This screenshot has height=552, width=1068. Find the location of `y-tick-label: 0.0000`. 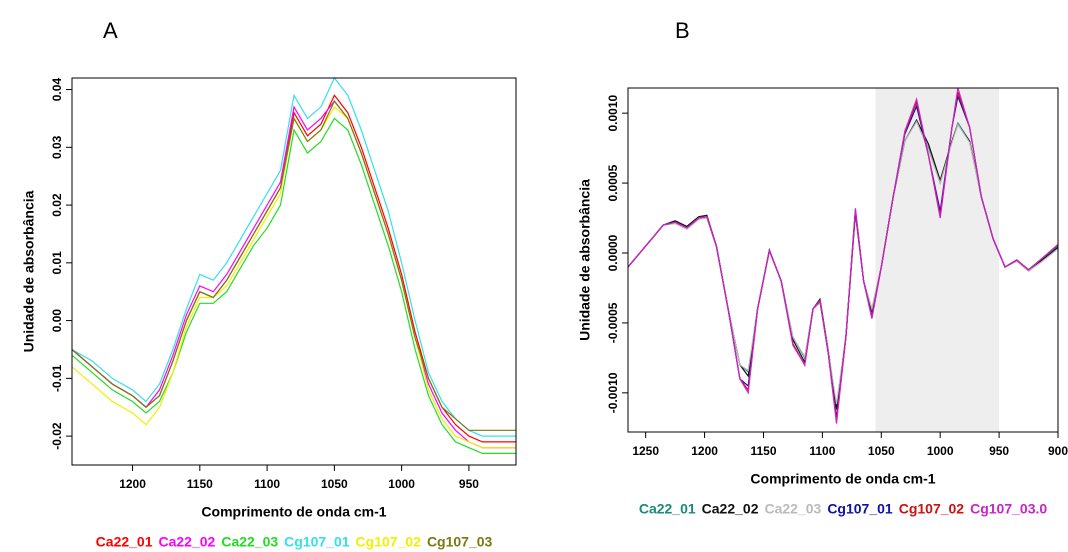

y-tick-label: 0.0000 is located at coordinates (613, 252).